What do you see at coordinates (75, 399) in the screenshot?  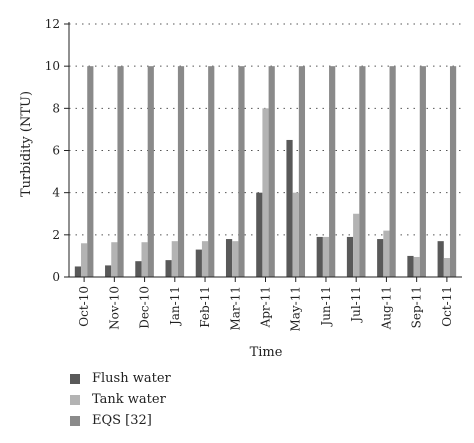 I see `legend-swatch-tank-water` at bounding box center [75, 399].